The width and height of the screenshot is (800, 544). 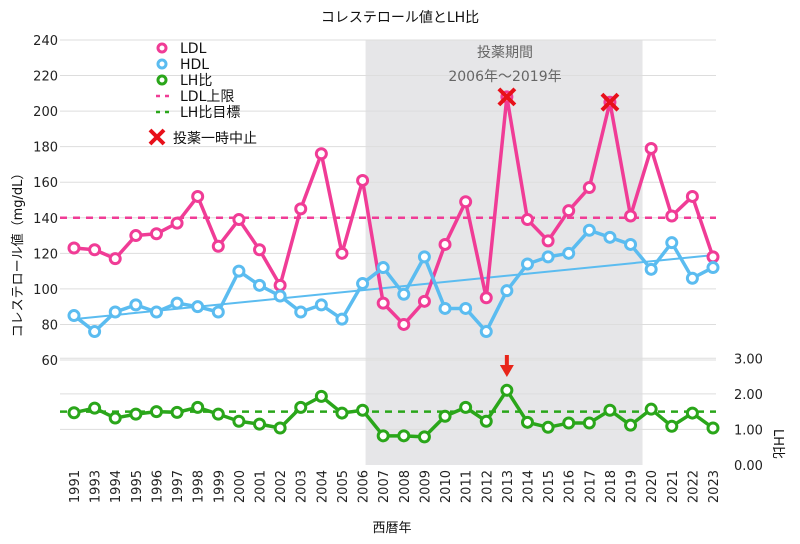 I want to click on y-tick-label: 100, so click(x=45, y=290).